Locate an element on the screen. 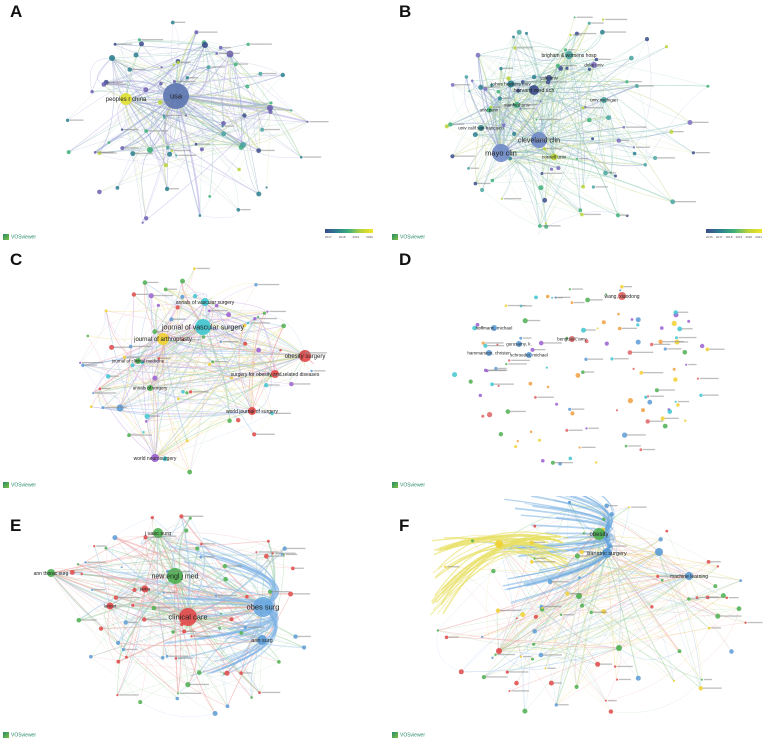 This screenshot has width=778, height=744. node-label: cornell univ is located at coordinates (554, 158).